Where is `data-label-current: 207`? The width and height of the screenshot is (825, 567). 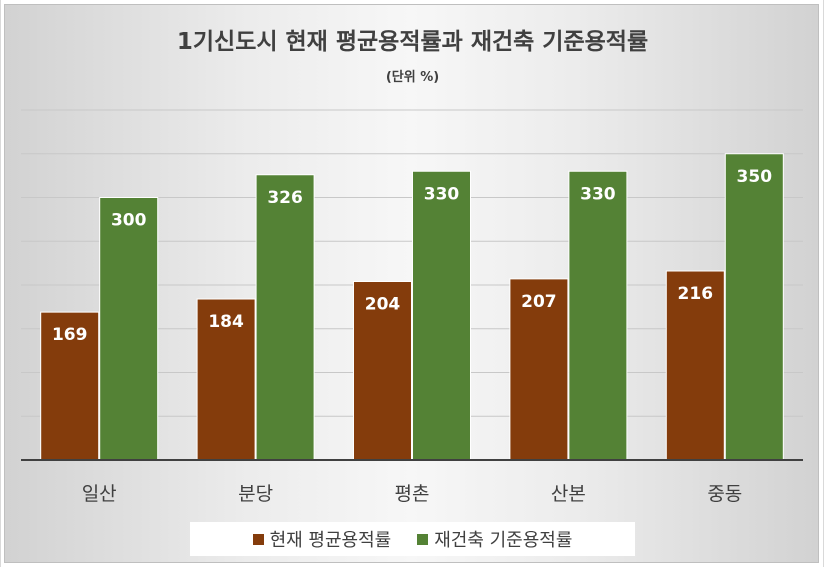 data-label-current: 207 is located at coordinates (539, 302).